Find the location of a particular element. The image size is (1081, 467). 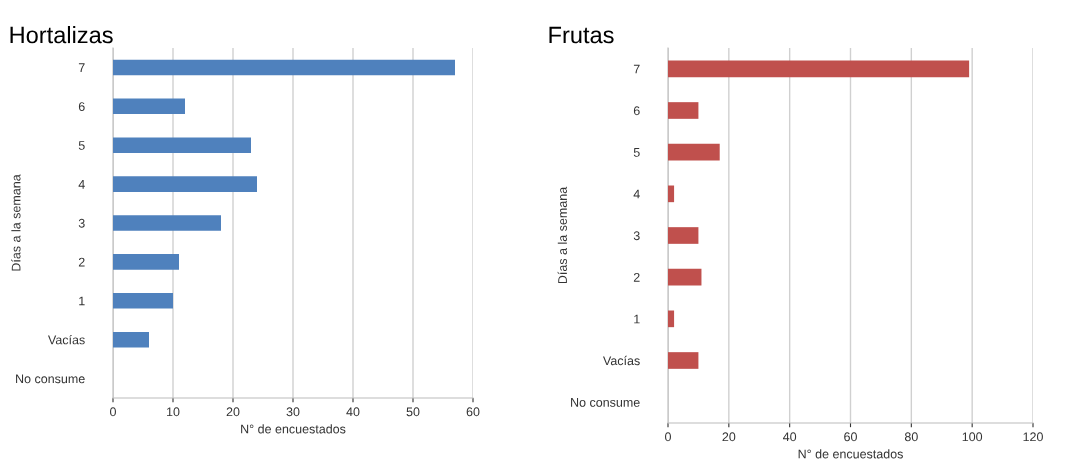

x-tick-label: 30 is located at coordinates (293, 412).